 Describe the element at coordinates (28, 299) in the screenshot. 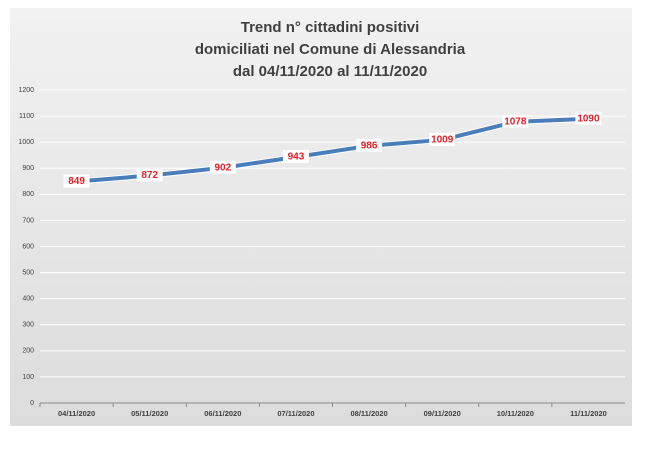

I see `y-tick-label: 400` at that location.